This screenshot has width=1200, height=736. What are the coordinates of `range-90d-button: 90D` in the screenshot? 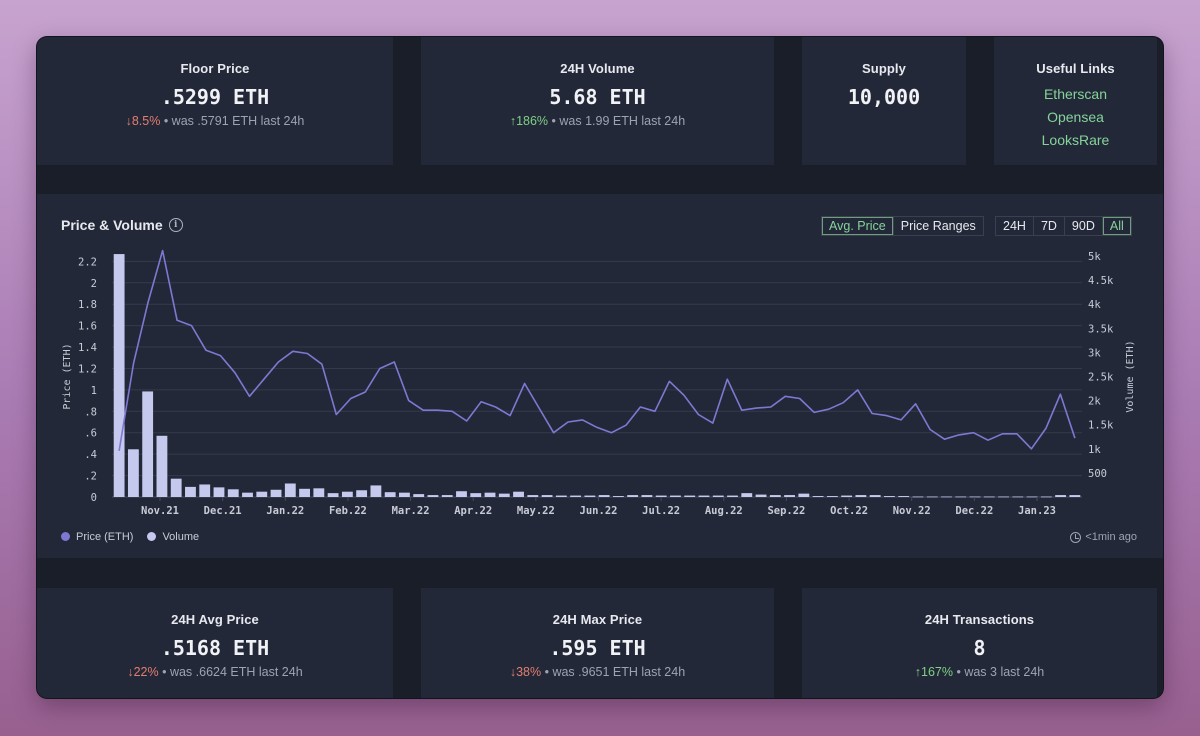 It's located at (1084, 226).